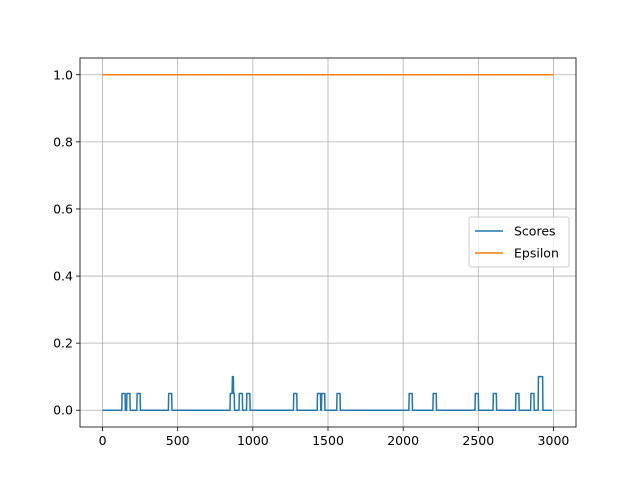  I want to click on legend: Scores Epsilon, so click(519, 242).